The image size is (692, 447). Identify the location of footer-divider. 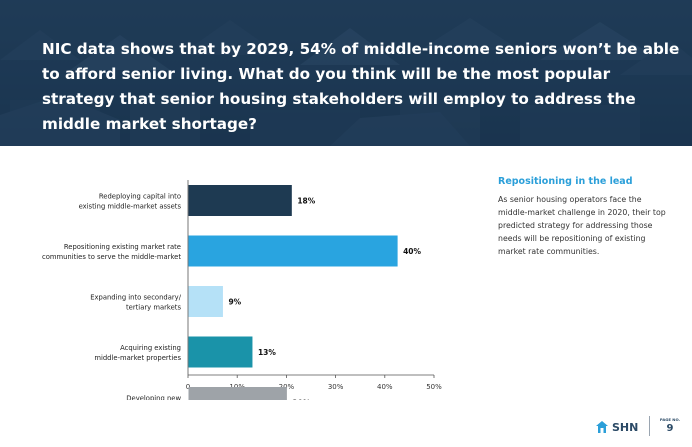
(649, 426).